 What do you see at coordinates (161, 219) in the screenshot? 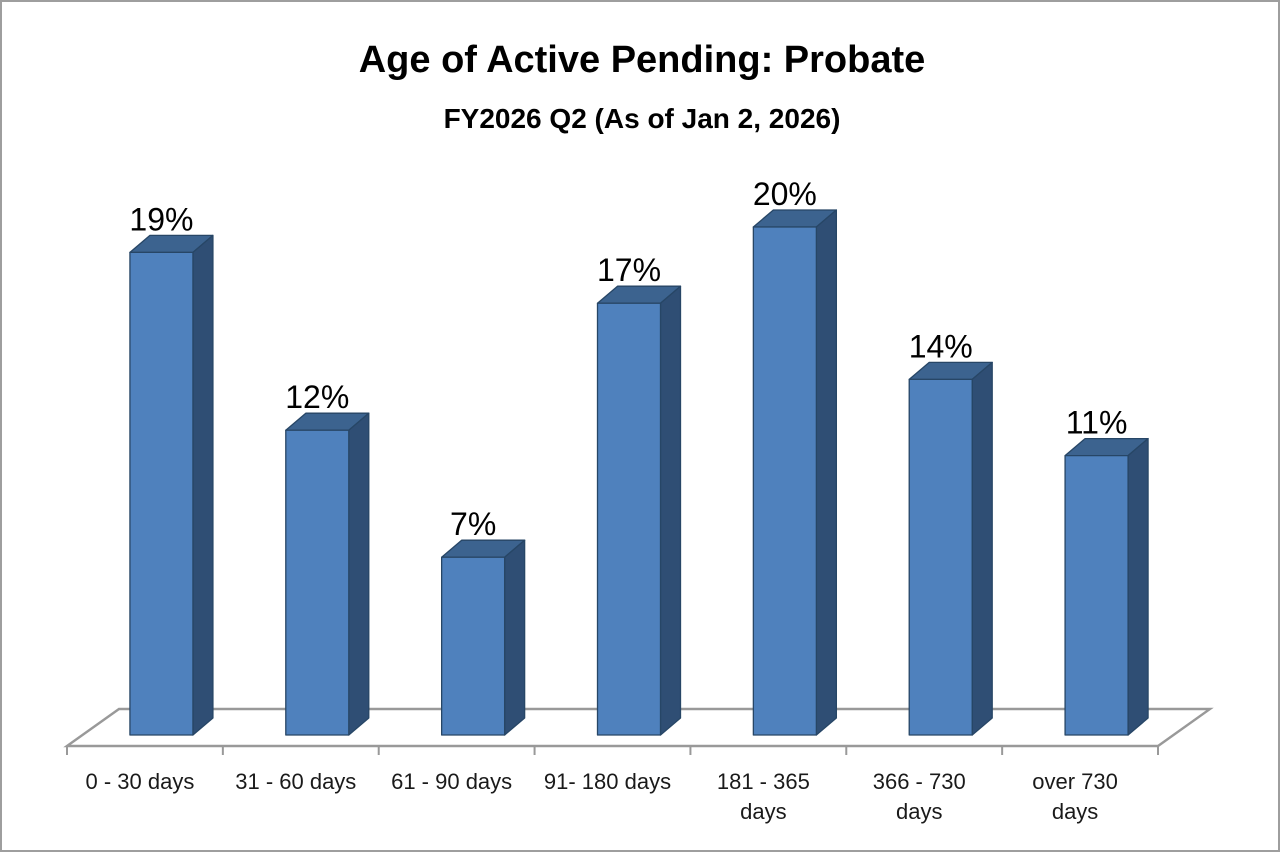
I see `bar-value-label: 19%` at bounding box center [161, 219].